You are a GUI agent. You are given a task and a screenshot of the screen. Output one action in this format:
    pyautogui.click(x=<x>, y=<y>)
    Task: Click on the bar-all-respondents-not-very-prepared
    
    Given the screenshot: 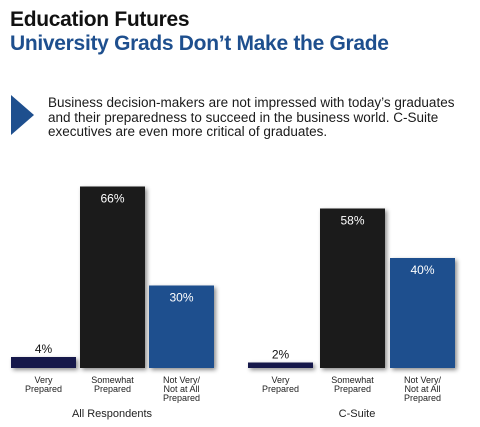 What is the action you would take?
    pyautogui.click(x=181, y=326)
    